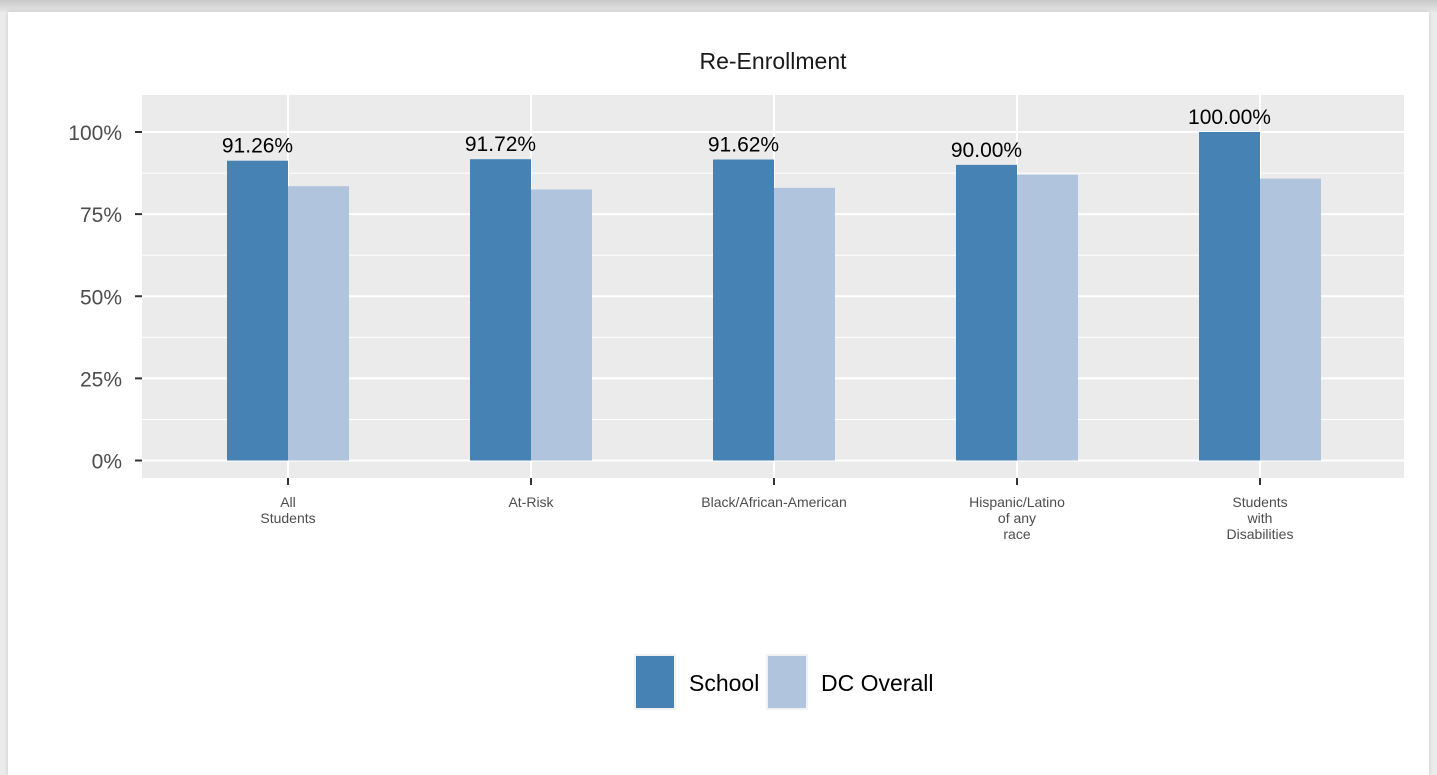 The image size is (1437, 775). I want to click on x-tick-label: All Students, so click(287, 510).